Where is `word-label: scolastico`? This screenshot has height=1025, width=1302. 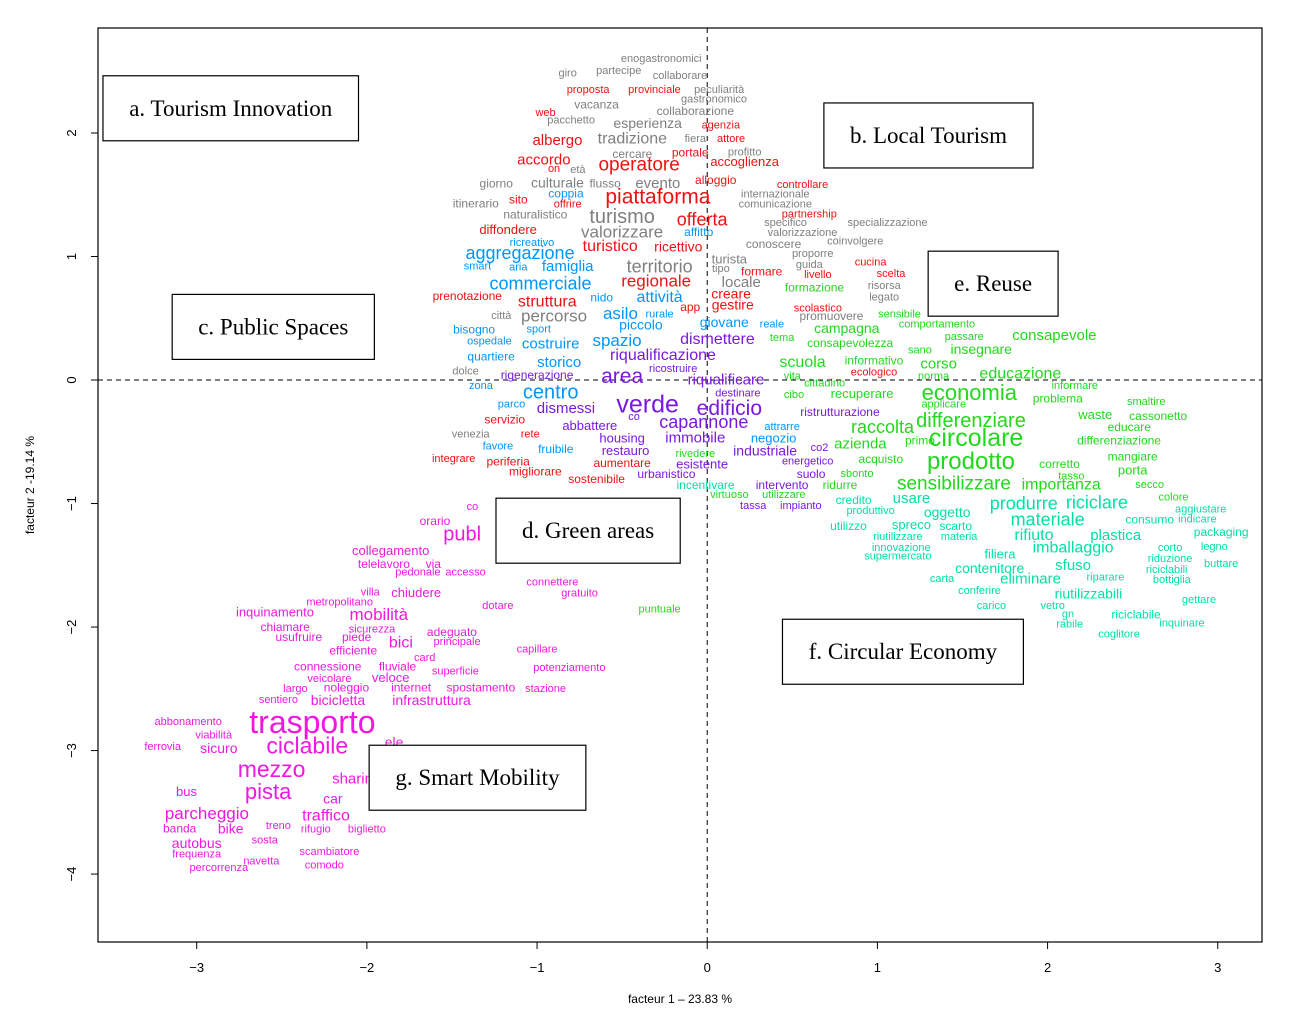 word-label: scolastico is located at coordinates (818, 308).